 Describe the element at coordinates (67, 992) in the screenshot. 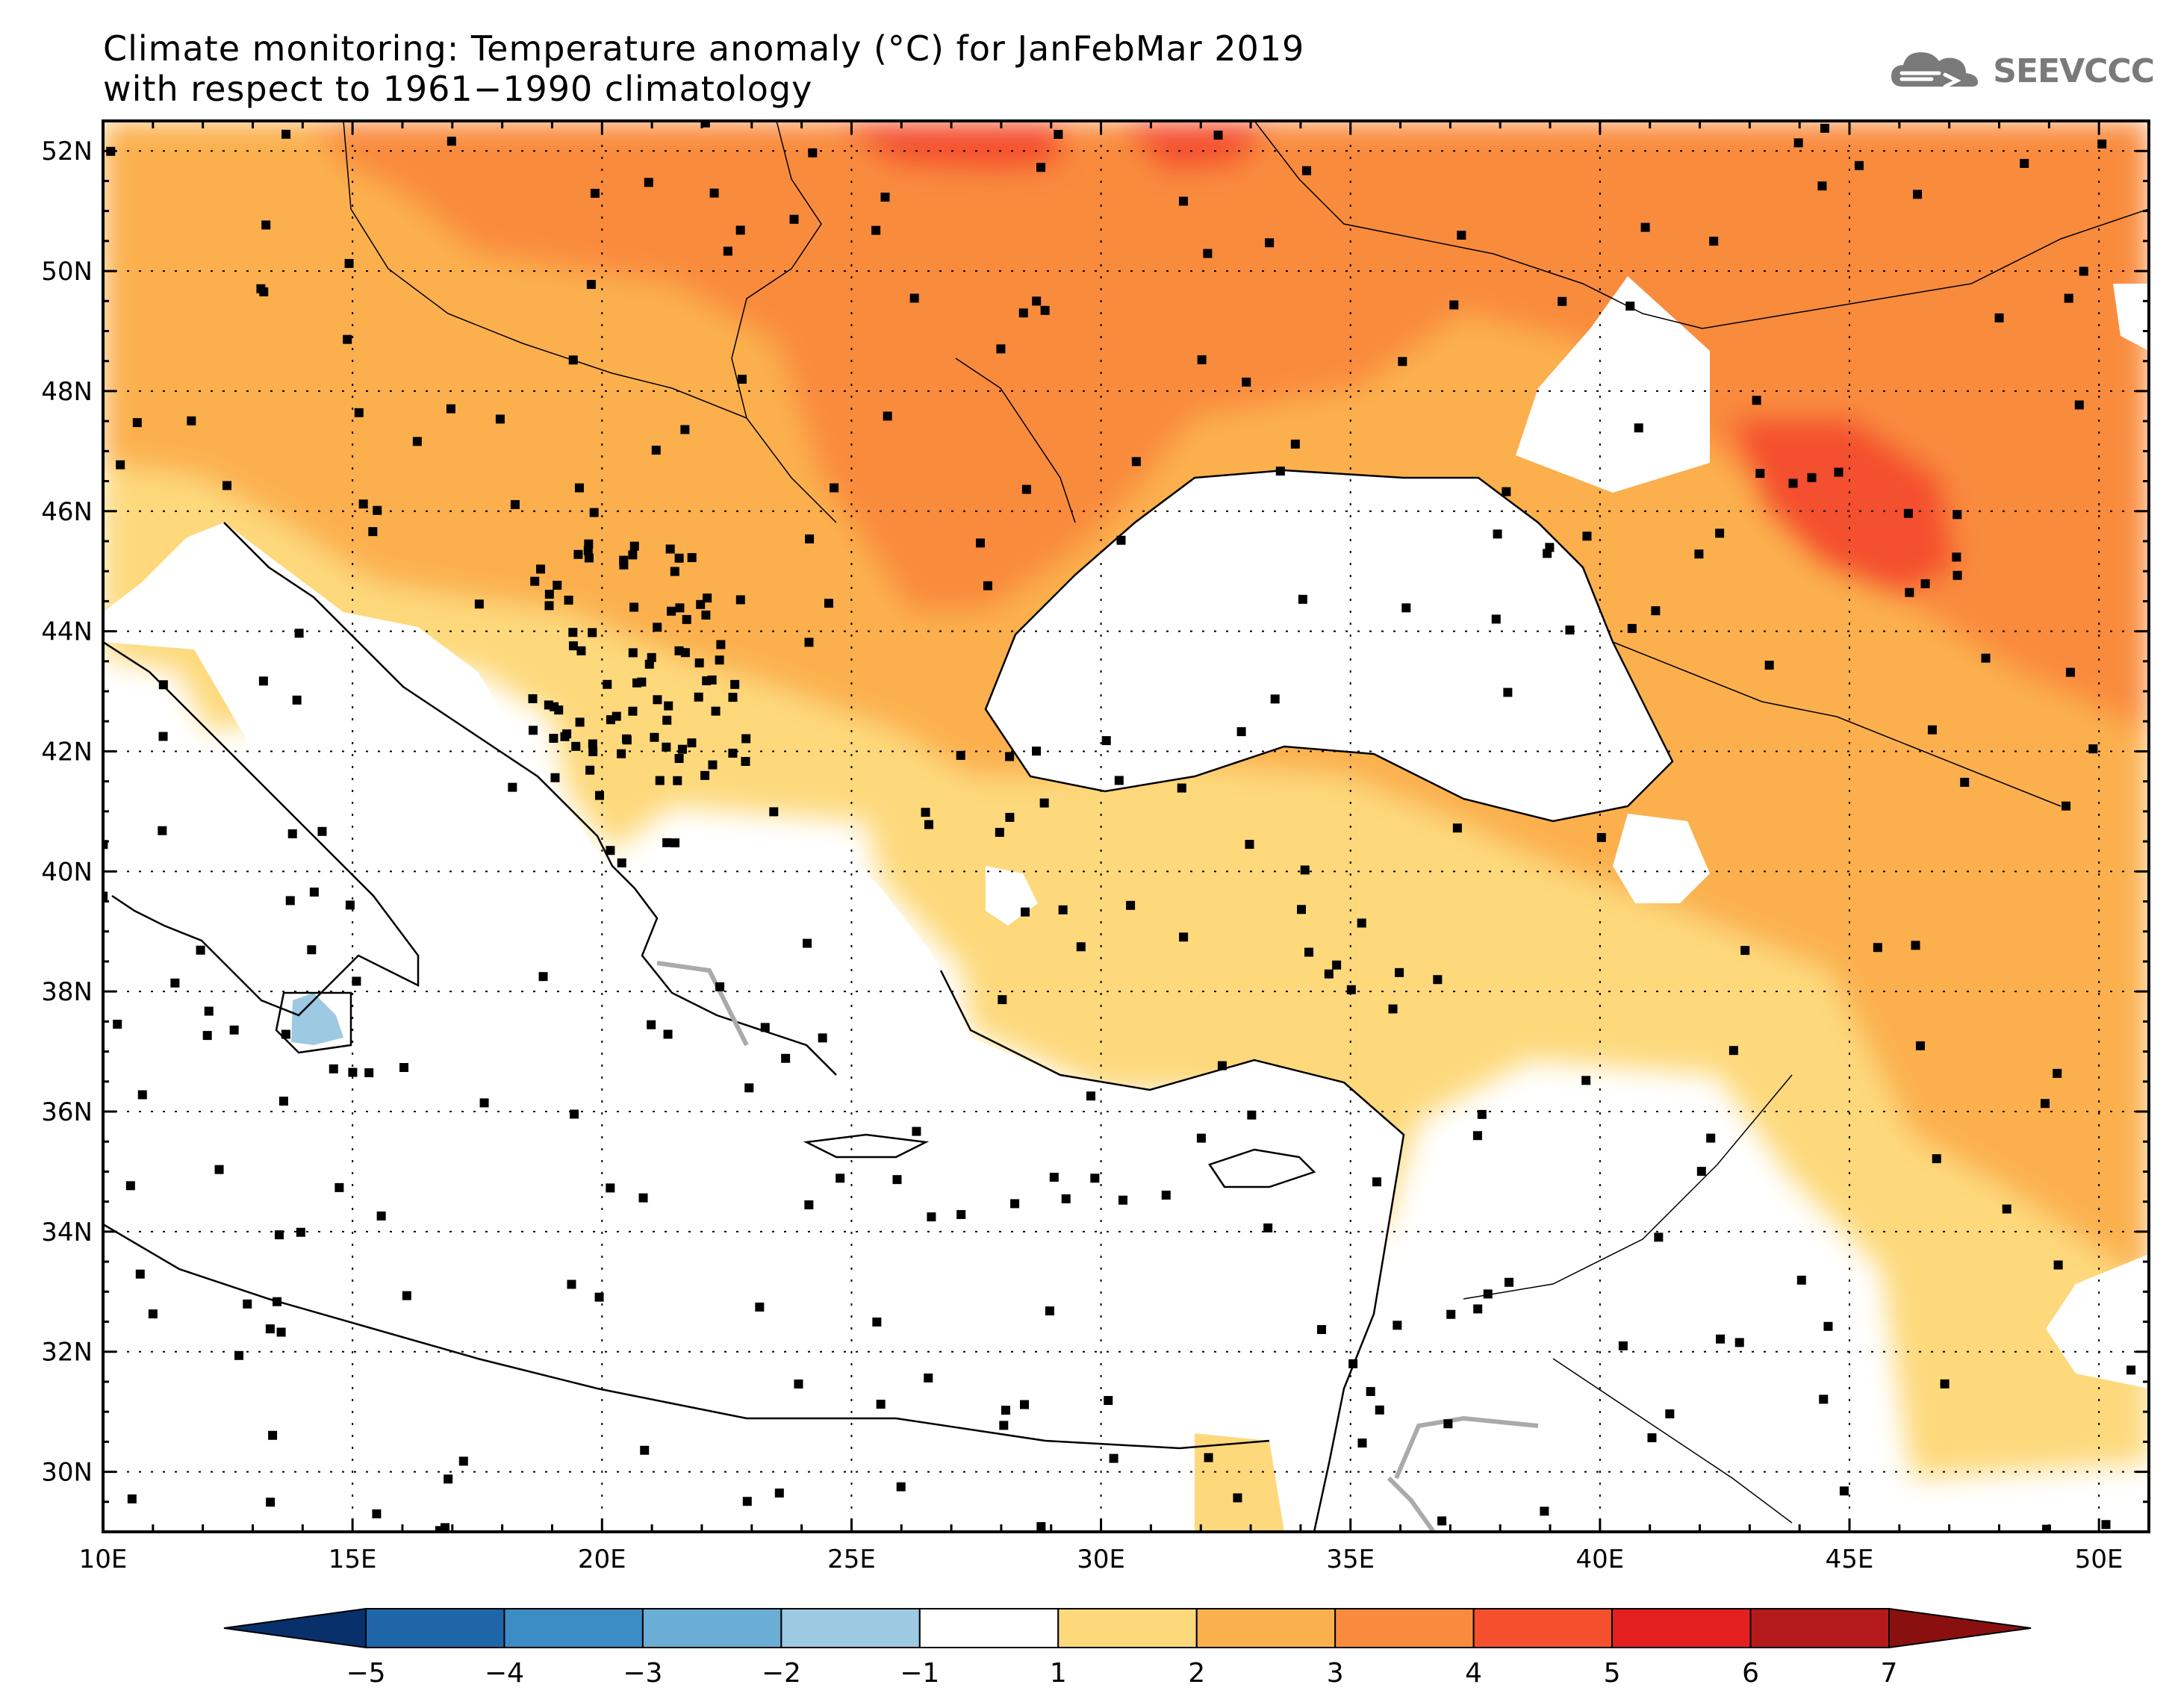

I see `lat-tick-label: 38N` at that location.